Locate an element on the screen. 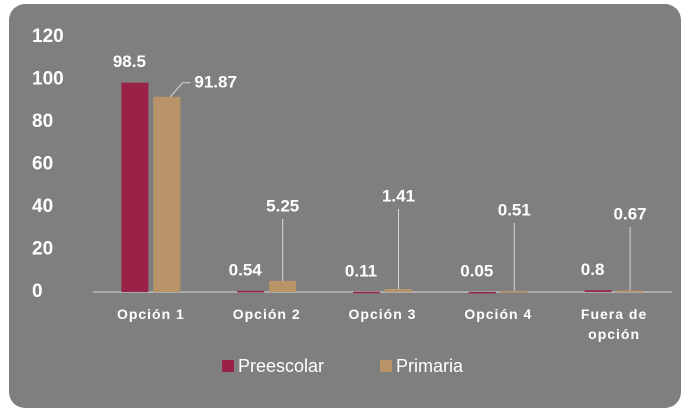 The width and height of the screenshot is (688, 412). x-tick-label: Opción 3 is located at coordinates (382, 314).